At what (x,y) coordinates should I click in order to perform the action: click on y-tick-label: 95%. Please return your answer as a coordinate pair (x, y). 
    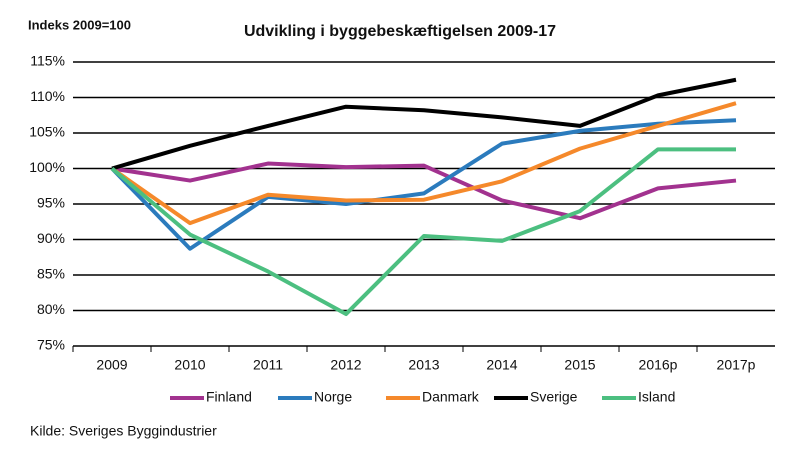
    Looking at the image, I should click on (51, 203).